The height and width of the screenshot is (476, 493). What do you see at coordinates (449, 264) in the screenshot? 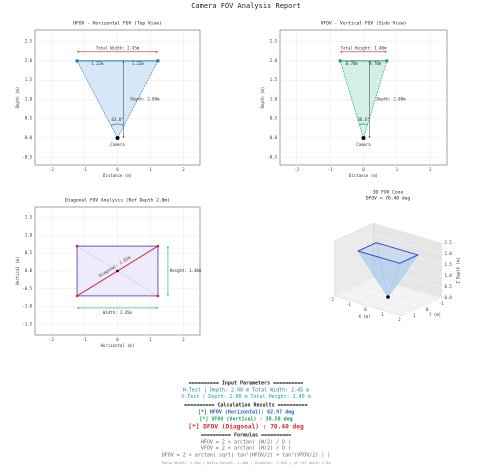
I see `z-tick-label: 1.5` at bounding box center [449, 264].